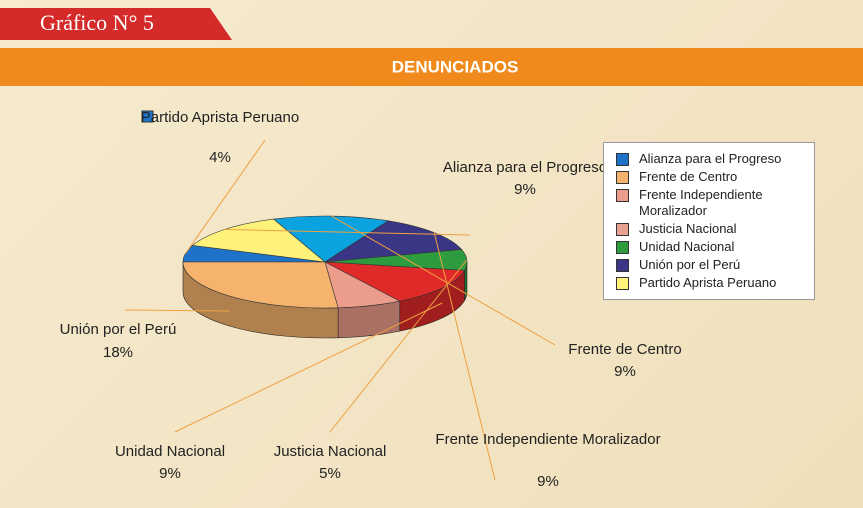 The height and width of the screenshot is (508, 863). Describe the element at coordinates (688, 176) in the screenshot. I see `legend-label: Frente de Centro` at that location.